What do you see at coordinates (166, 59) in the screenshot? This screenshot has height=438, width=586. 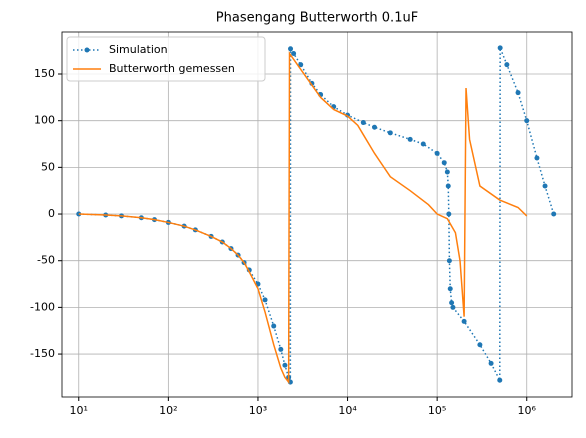 I see `legend-box` at bounding box center [166, 59].